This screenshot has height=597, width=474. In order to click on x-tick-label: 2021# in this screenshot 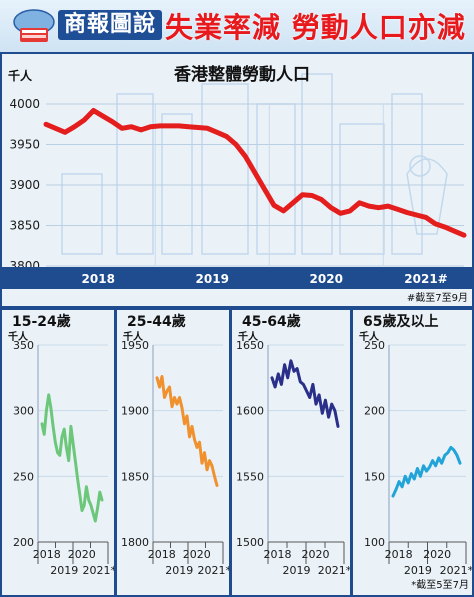, I will do `click(425, 279)`.